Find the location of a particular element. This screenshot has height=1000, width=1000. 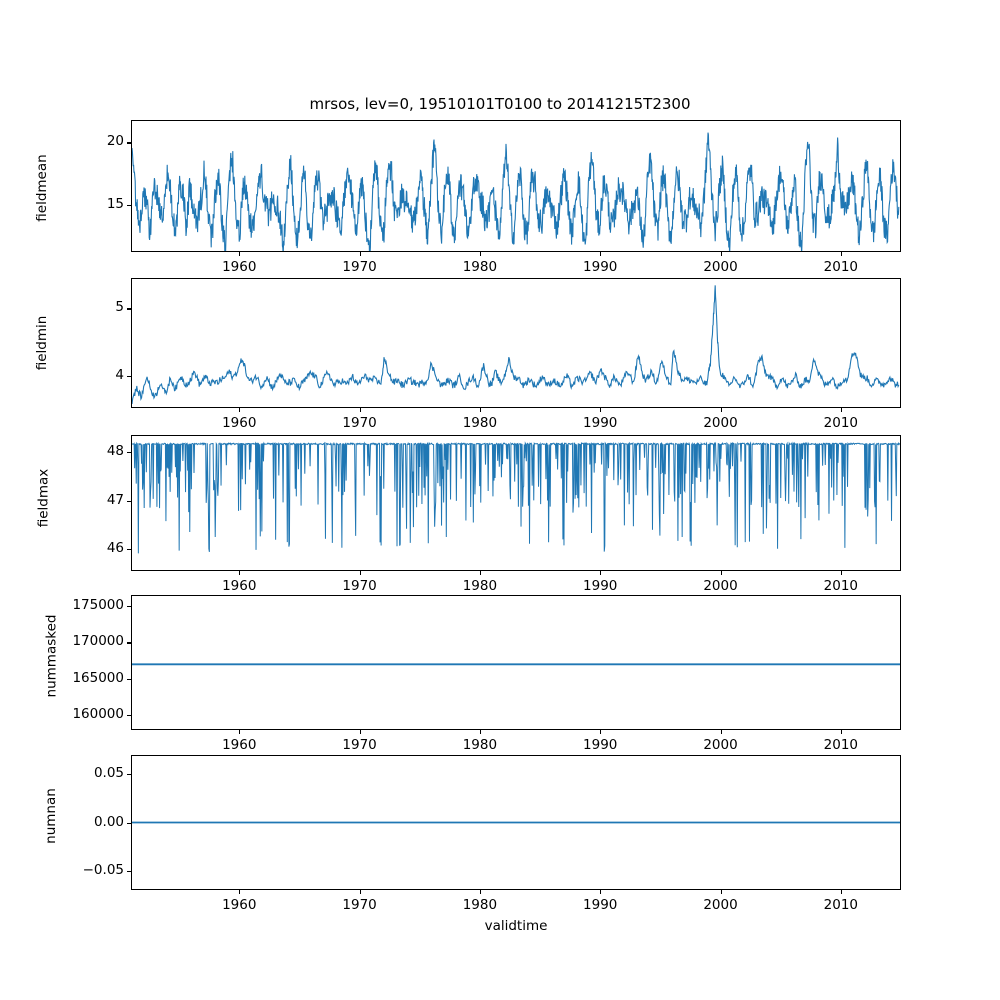

ytick-label-numnan: 0.00 is located at coordinates (108, 821).